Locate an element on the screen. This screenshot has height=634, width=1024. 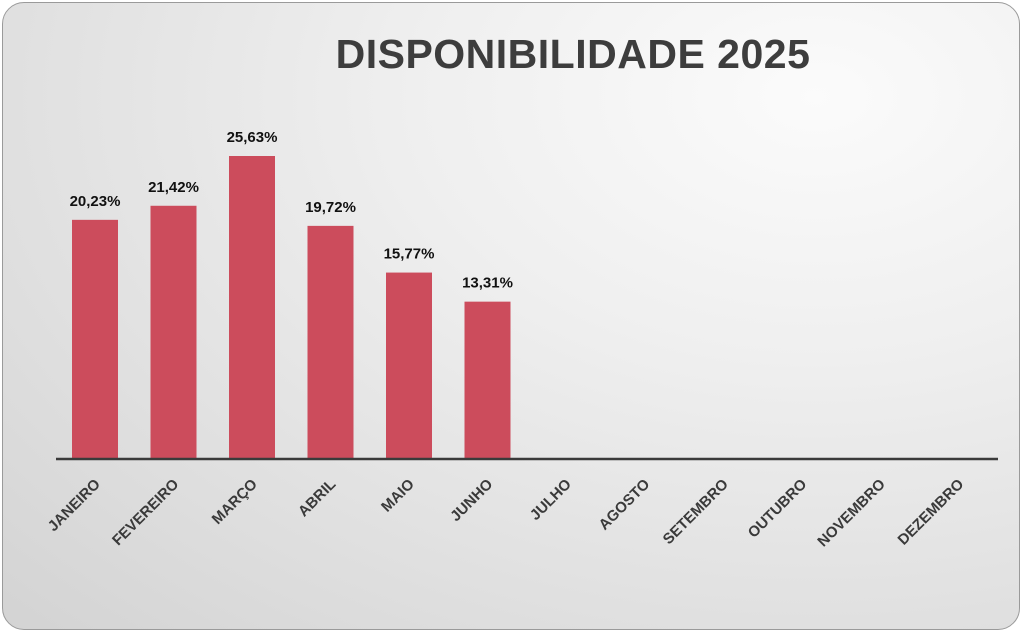
x-tick-label: JUNHO is located at coordinates (471, 500).